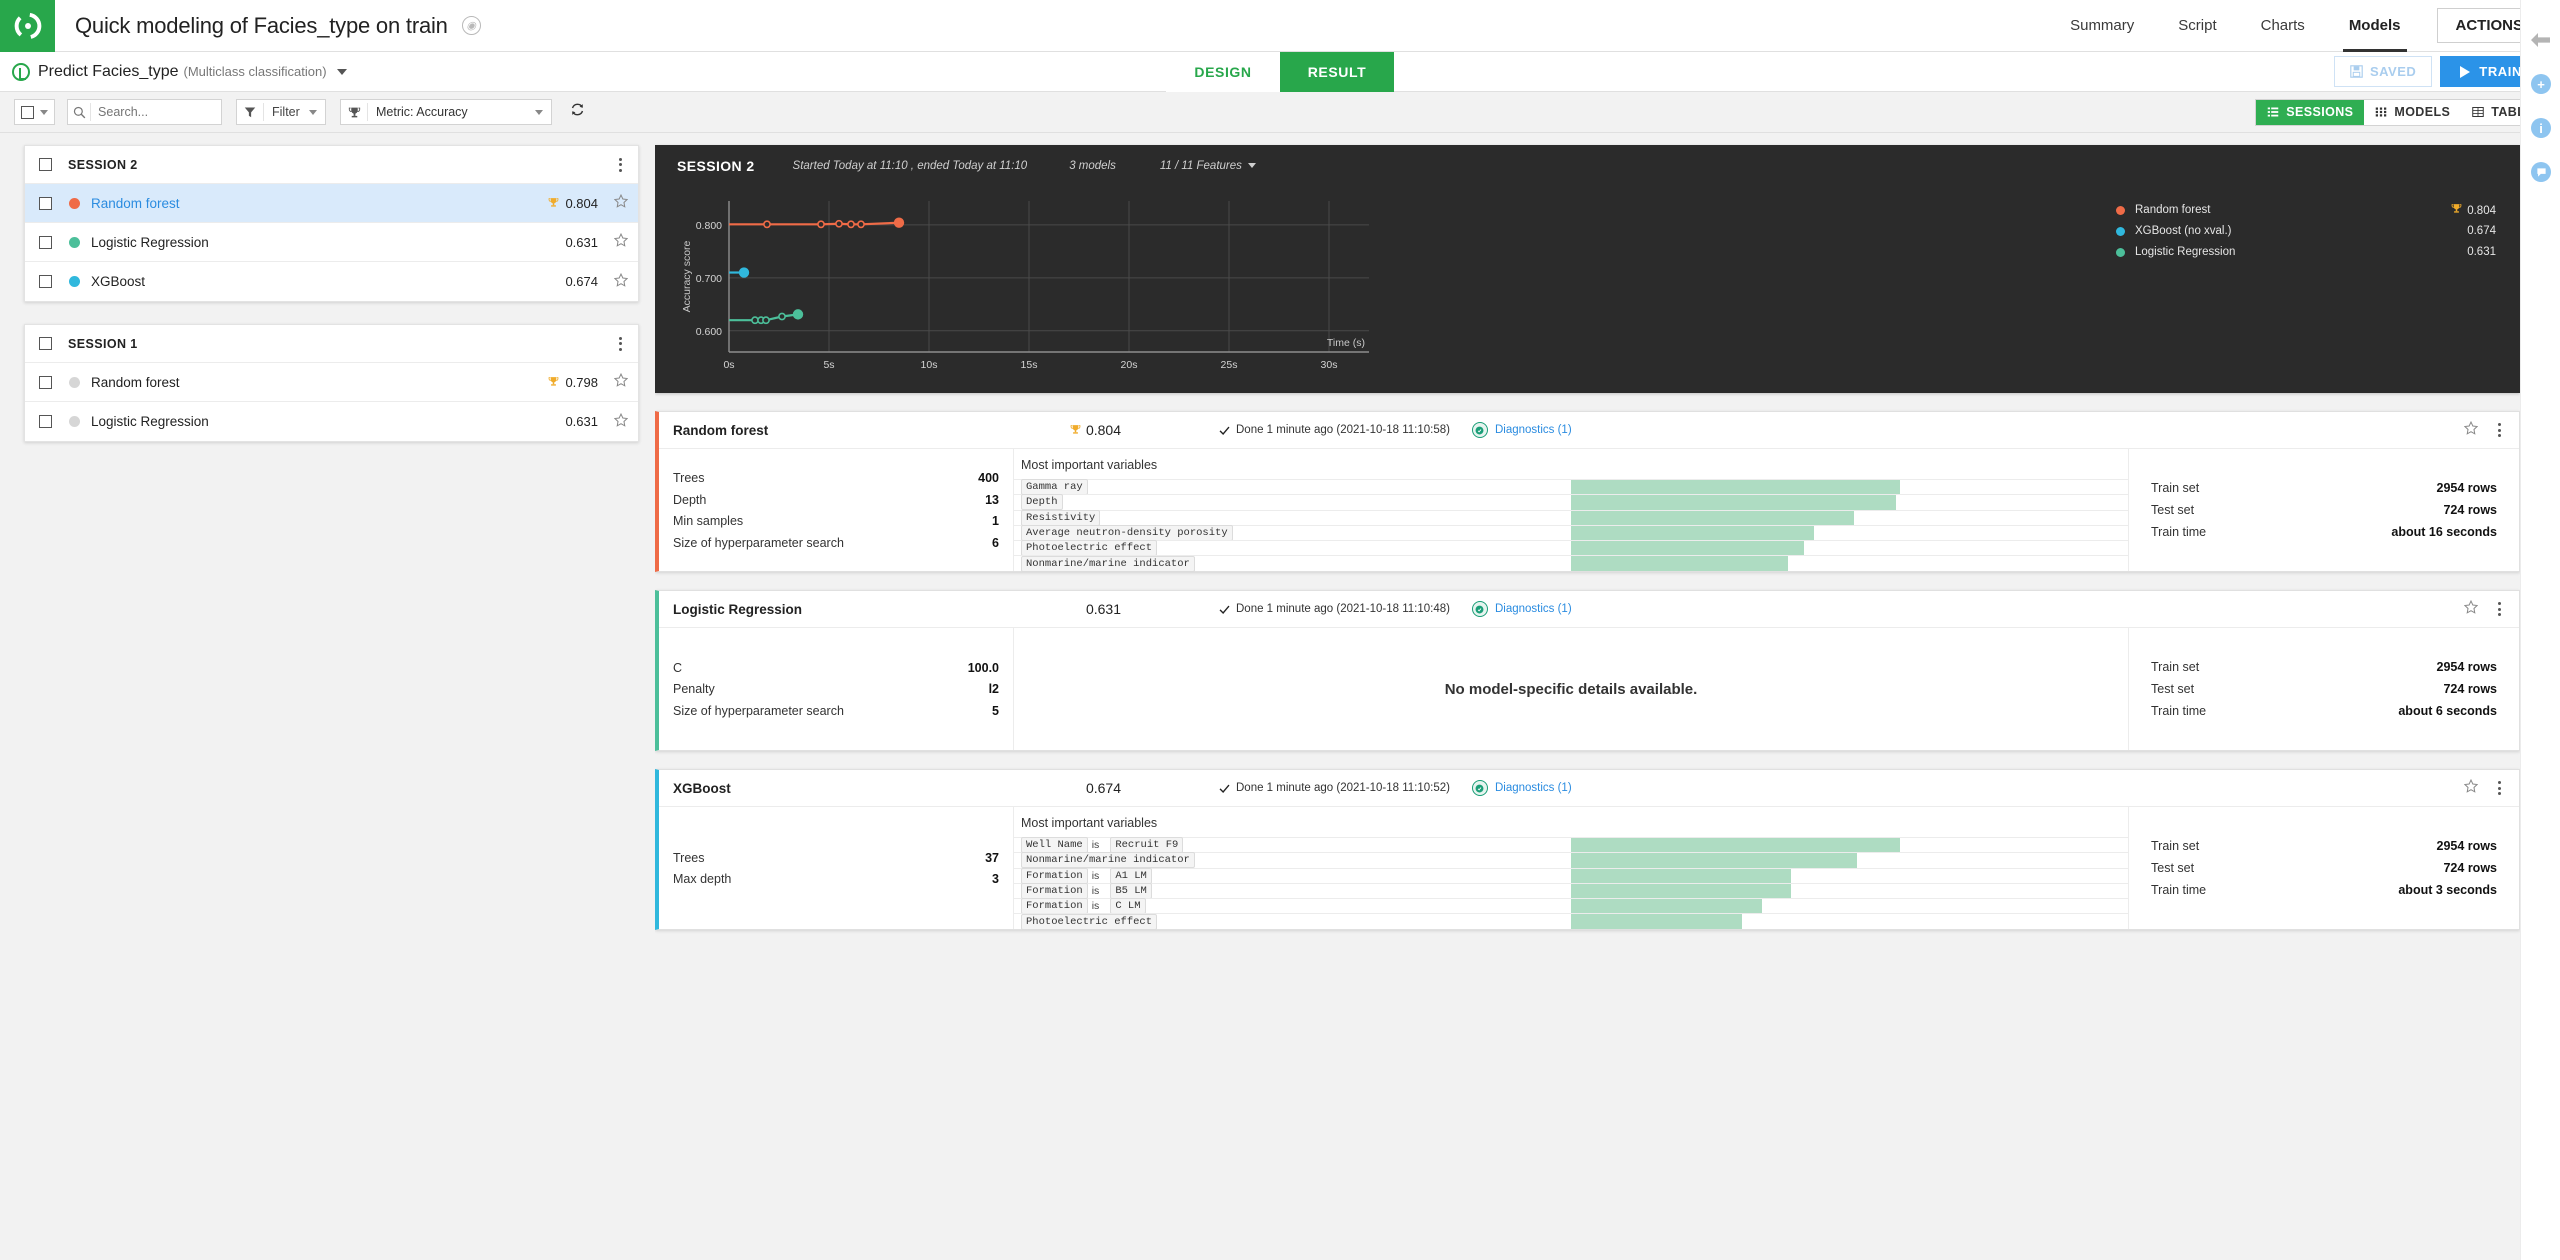  What do you see at coordinates (1337, 71) in the screenshot?
I see `tab-result: RESULT` at bounding box center [1337, 71].